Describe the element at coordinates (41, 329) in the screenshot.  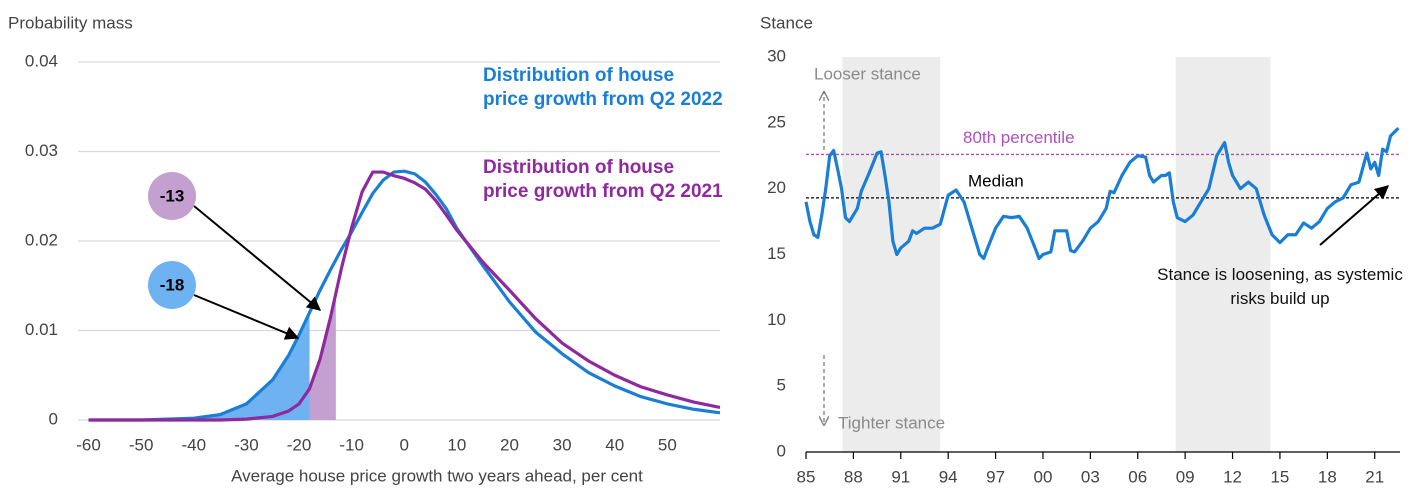
I see `y-tick-label: 0.01` at that location.